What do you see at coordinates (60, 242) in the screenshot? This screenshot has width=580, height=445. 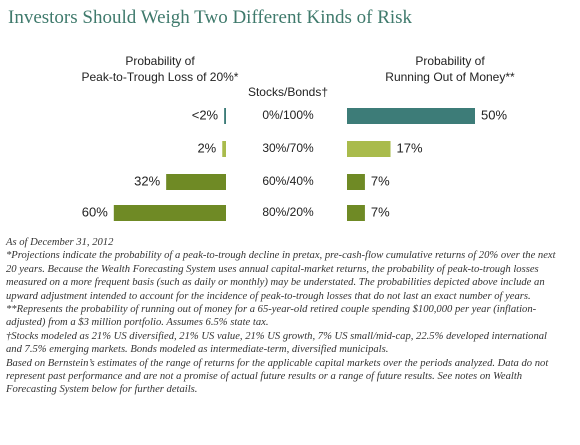 I see `note: As of December 31, 2012` at bounding box center [60, 242].